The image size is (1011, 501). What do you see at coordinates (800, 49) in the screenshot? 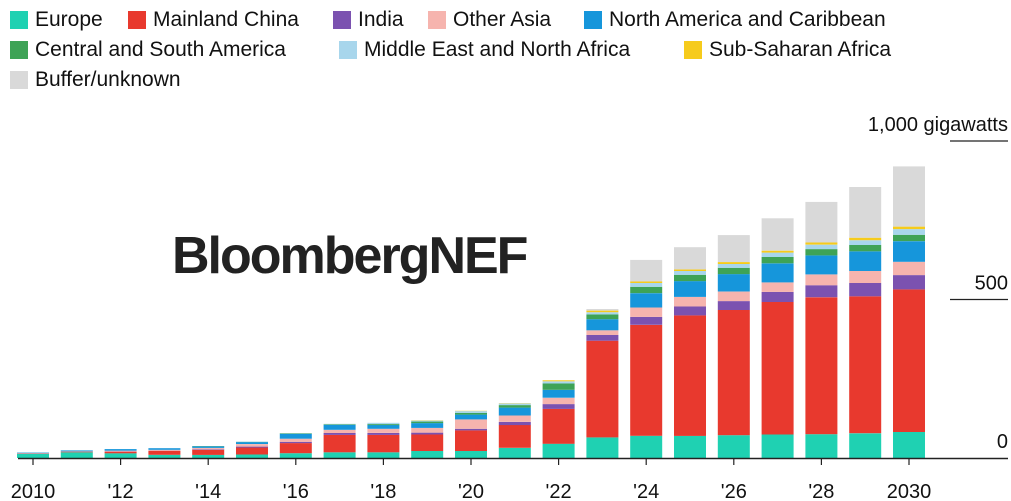
I see `legend-label: Sub-Saharan Africa` at bounding box center [800, 49].